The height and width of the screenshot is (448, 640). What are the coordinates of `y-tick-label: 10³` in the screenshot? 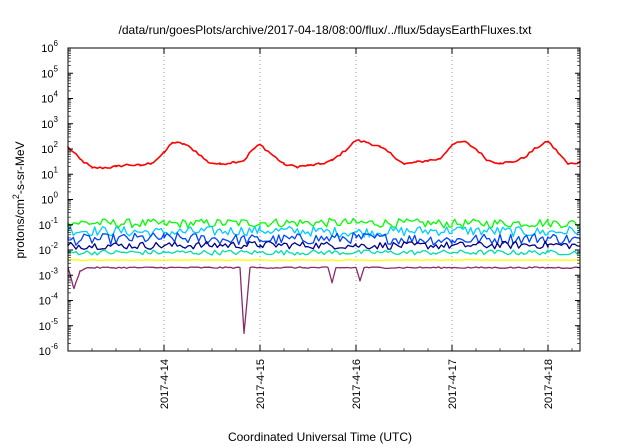 It's located at (49, 123).